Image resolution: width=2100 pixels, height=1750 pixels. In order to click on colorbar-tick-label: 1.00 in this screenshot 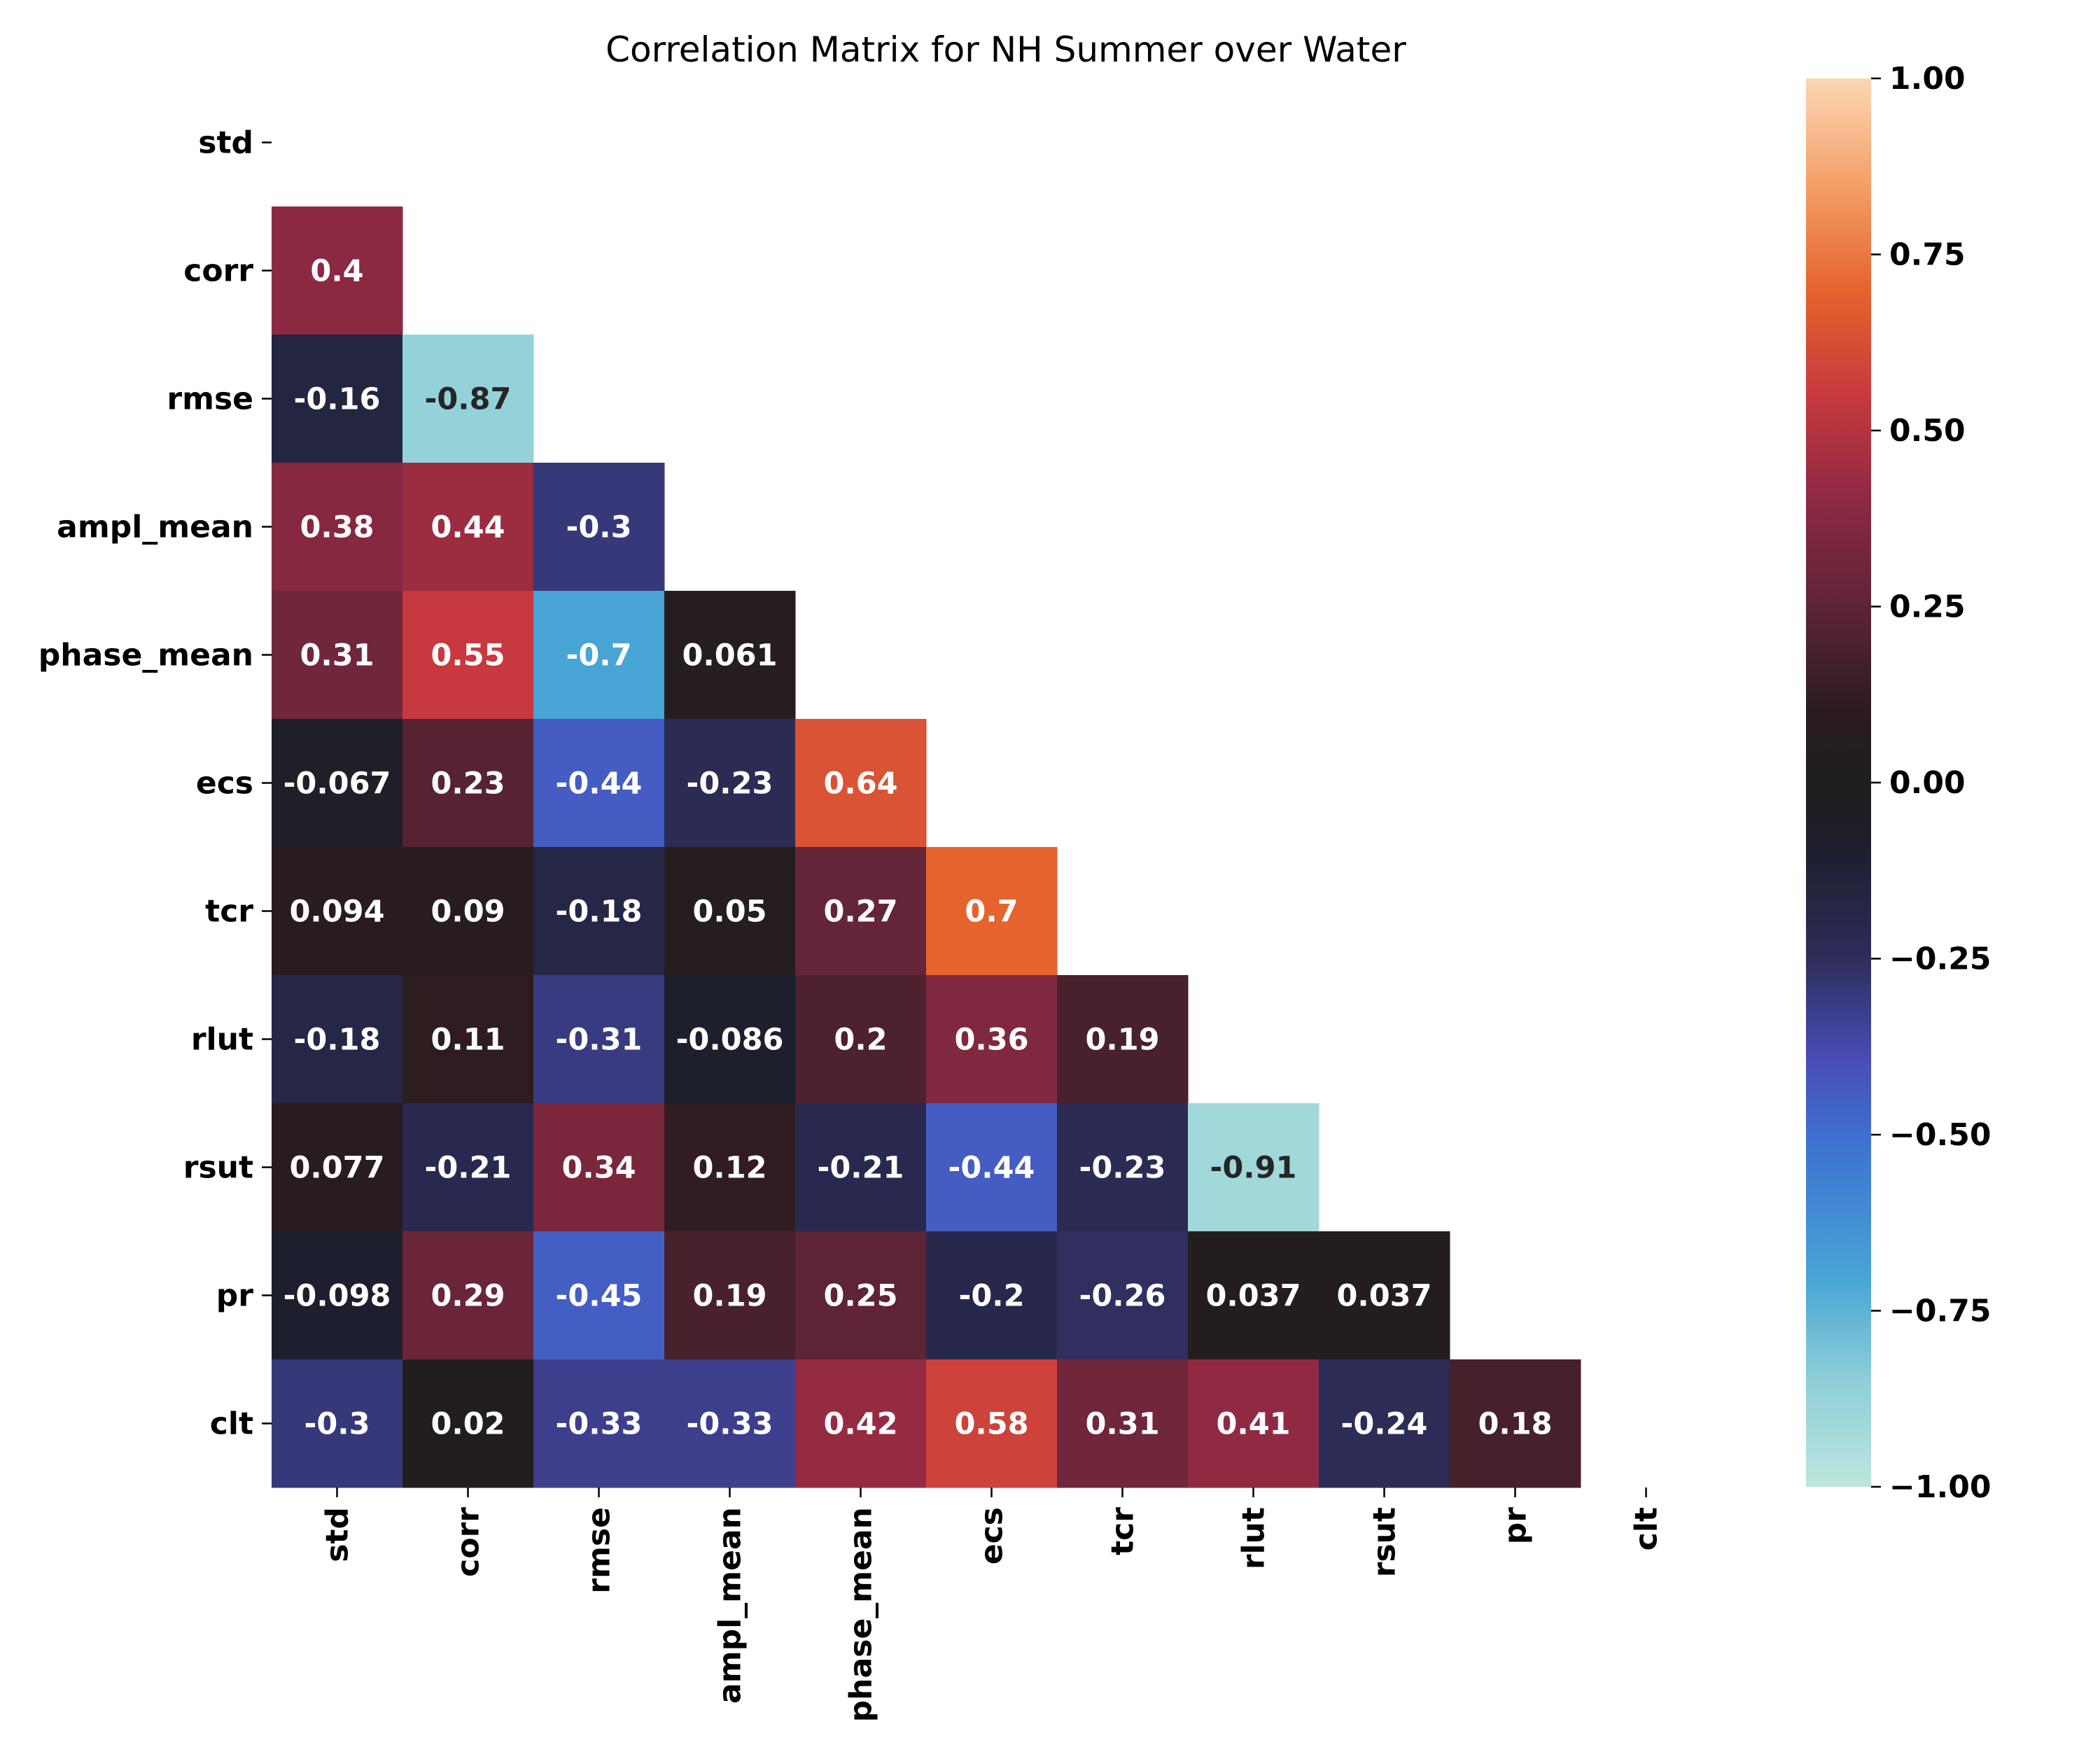, I will do `click(1927, 79)`.